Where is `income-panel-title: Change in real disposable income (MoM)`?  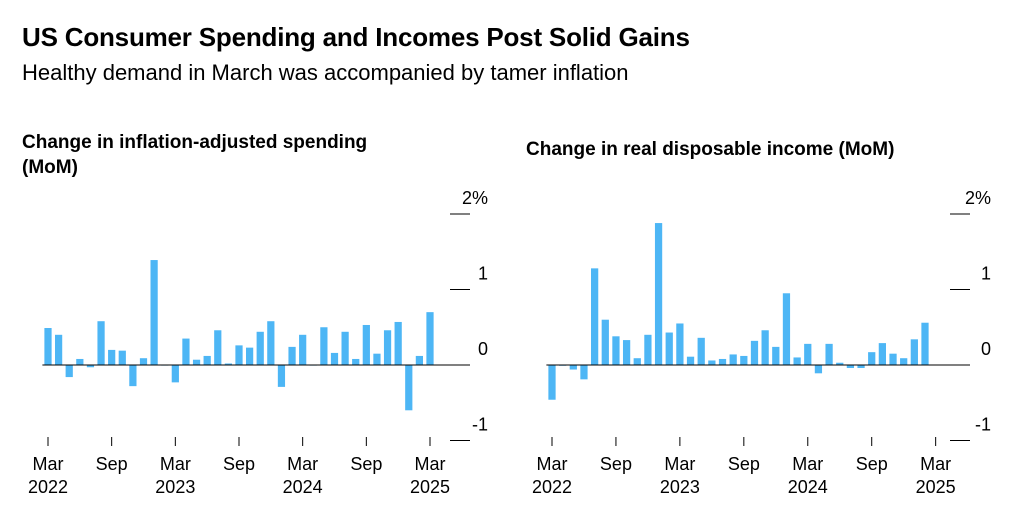 income-panel-title: Change in real disposable income (MoM) is located at coordinates (710, 149).